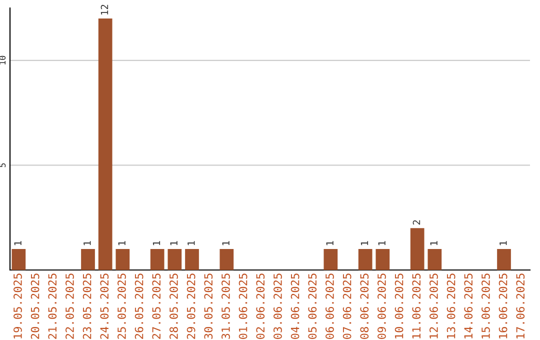 This screenshot has width=540, height=340. I want to click on x-tick-label: 20.05.2025, so click(35, 306).